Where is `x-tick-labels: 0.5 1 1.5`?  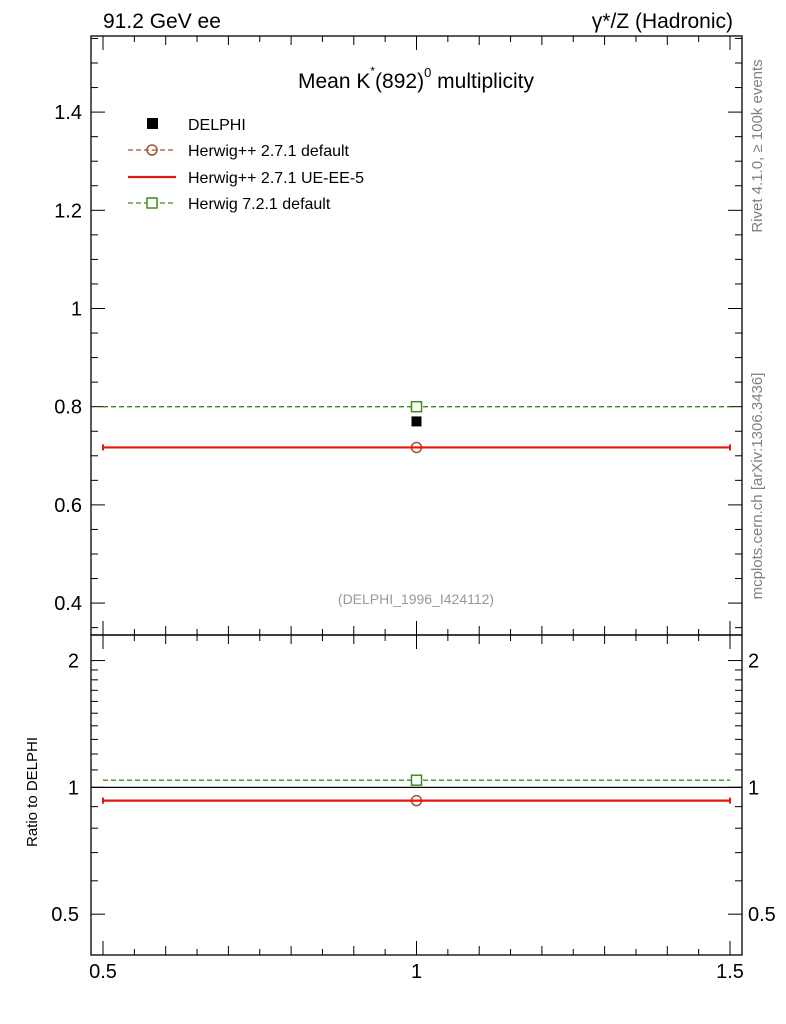 x-tick-labels: 0.5 1 1.5 is located at coordinates (416, 972).